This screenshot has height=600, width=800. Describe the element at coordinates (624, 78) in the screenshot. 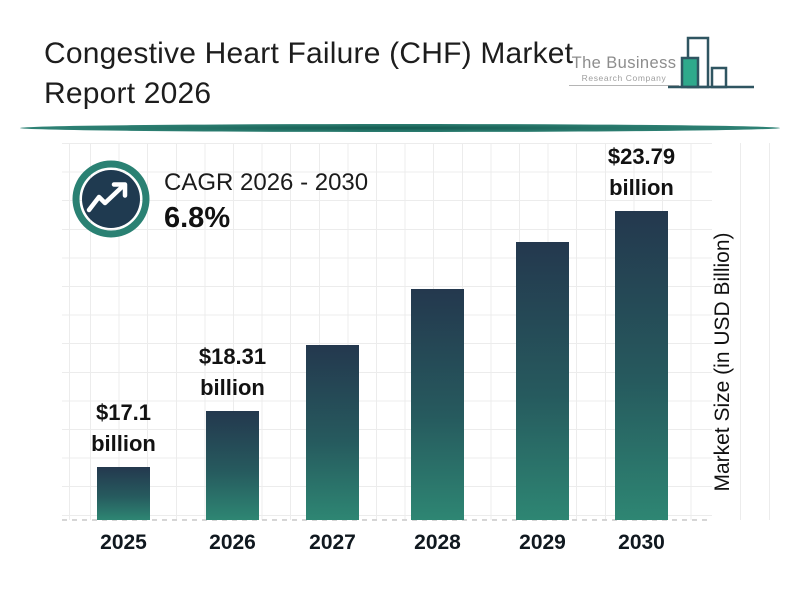

I see `company-subname: Research Company` at that location.